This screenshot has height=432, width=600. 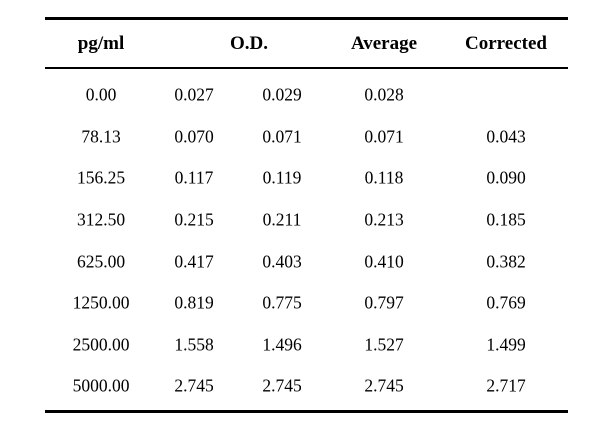 What do you see at coordinates (506, 261) in the screenshot?
I see `corrected-cell: 0.382` at bounding box center [506, 261].